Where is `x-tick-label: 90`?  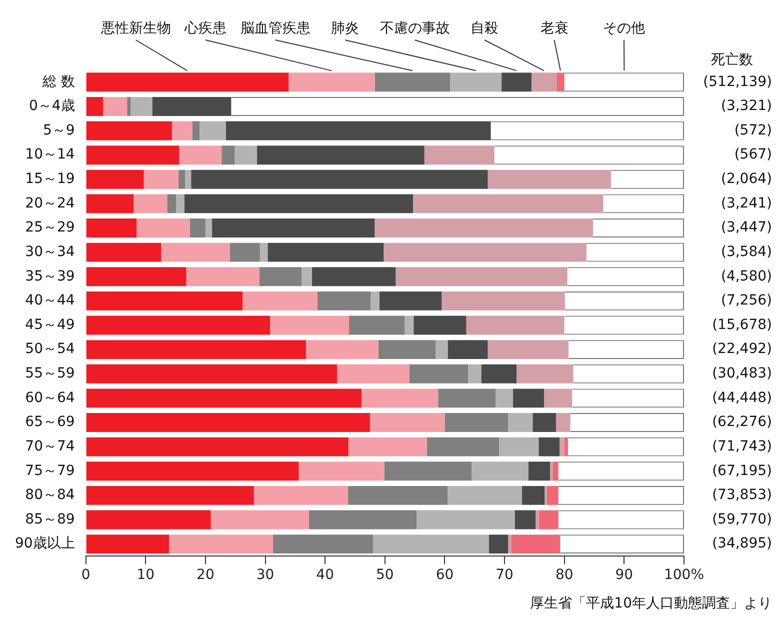
x-tick-label: 90 is located at coordinates (624, 575).